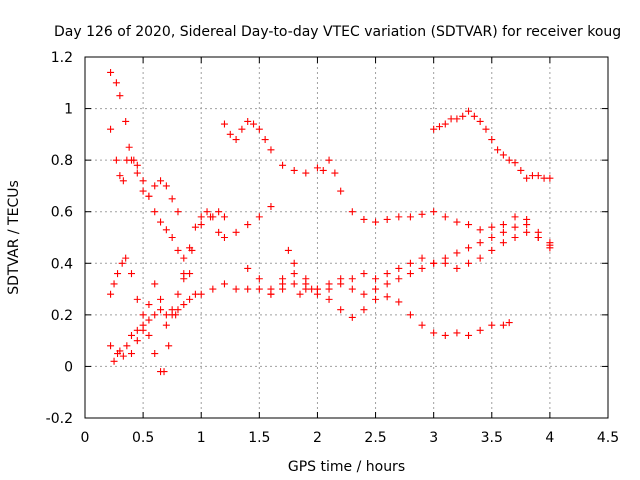  I want to click on y-tick-label: 1.2, so click(62, 58).